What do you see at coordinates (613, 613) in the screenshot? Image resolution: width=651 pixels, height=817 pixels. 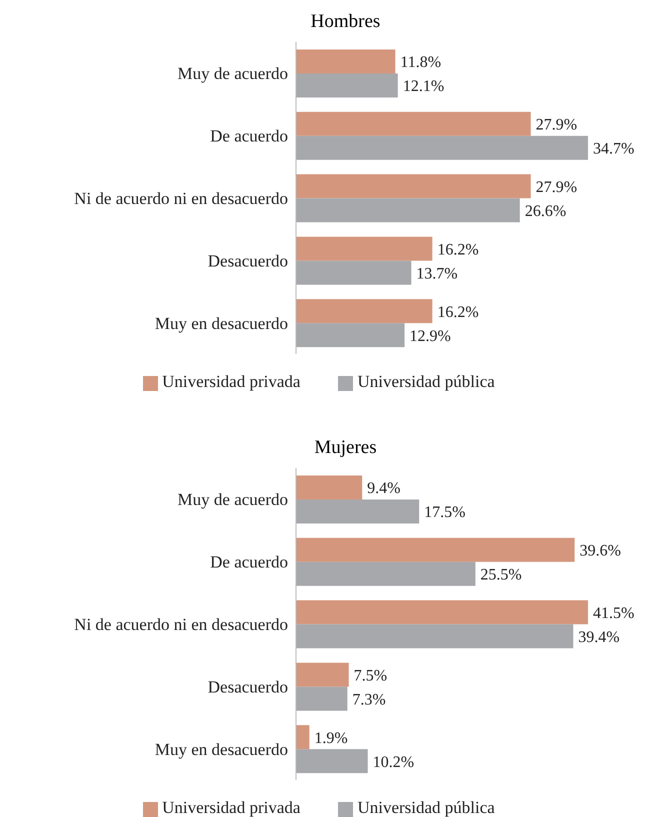 I see `data-label: 41.5%` at bounding box center [613, 613].